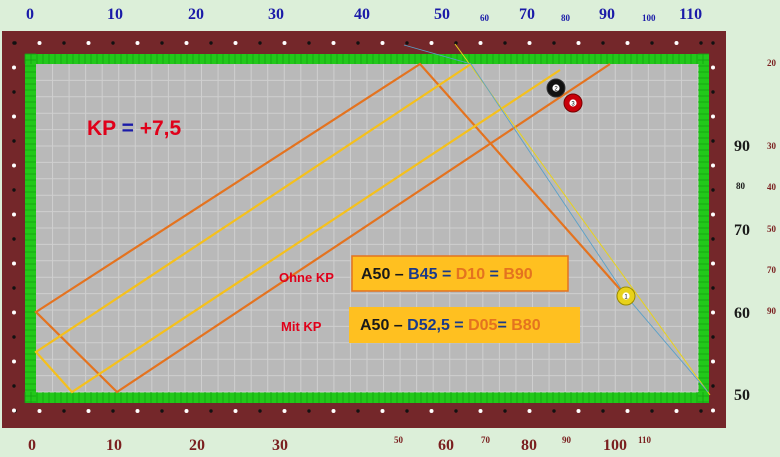  I want to click on svg-text: 3, so click(573, 105).